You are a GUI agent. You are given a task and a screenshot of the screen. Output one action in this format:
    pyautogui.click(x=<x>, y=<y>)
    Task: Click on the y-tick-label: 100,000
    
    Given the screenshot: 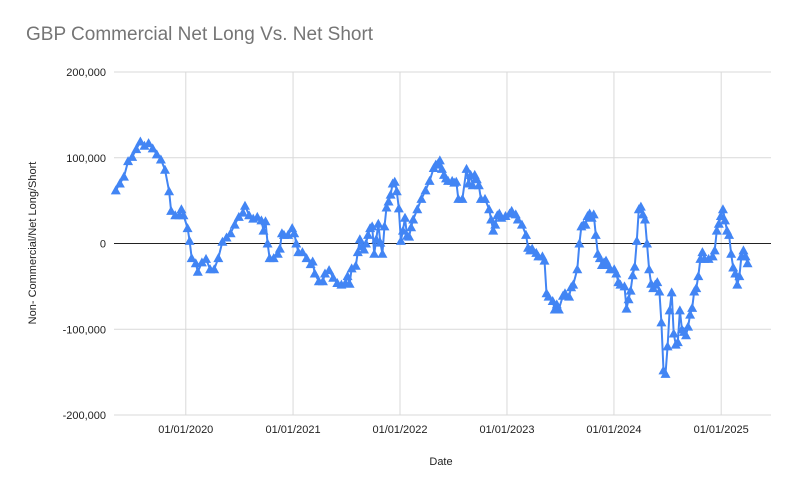 What is the action you would take?
    pyautogui.click(x=86, y=159)
    